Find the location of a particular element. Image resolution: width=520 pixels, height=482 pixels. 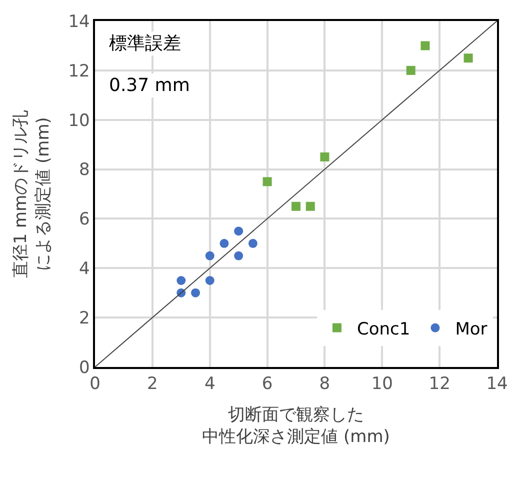

y-tick-label: 12 is located at coordinates (79, 71).